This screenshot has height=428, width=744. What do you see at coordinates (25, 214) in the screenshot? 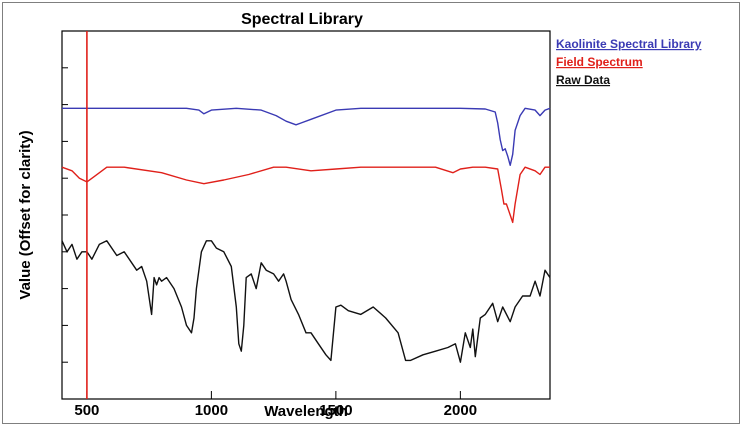
I see `y-axis-label: Value (Offset for clarity)` at bounding box center [25, 214].